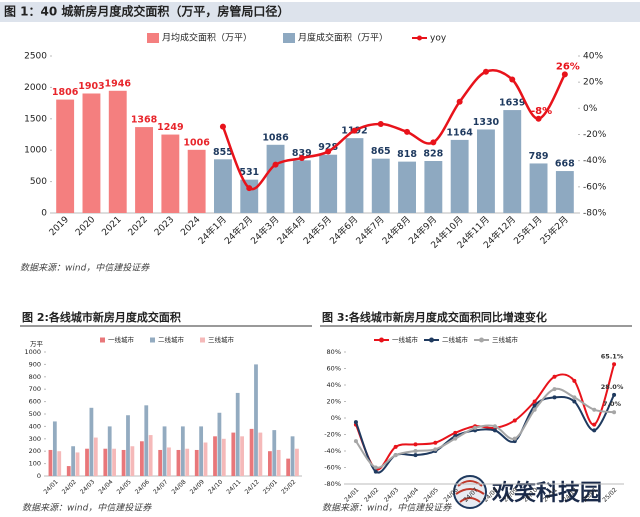  What do you see at coordinates (211, 229) in the screenshot?
I see `x-tick-label: 24年1月` at bounding box center [211, 229].